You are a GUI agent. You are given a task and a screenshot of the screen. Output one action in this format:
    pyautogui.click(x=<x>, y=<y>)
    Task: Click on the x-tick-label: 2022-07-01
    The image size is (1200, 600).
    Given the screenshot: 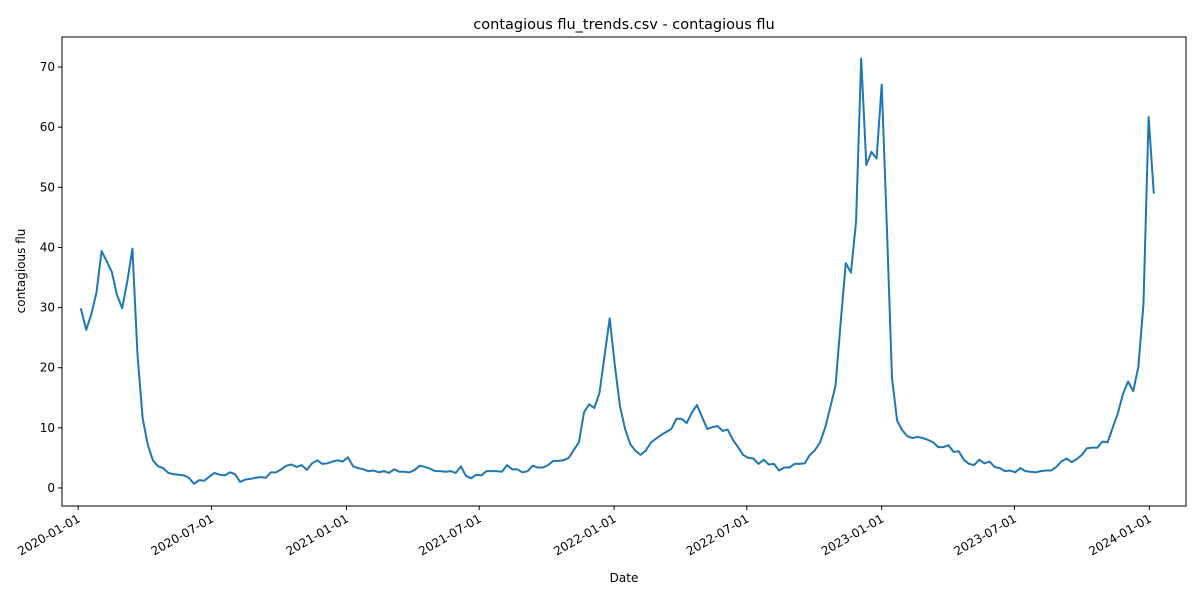 What is the action you would take?
    pyautogui.click(x=717, y=534)
    